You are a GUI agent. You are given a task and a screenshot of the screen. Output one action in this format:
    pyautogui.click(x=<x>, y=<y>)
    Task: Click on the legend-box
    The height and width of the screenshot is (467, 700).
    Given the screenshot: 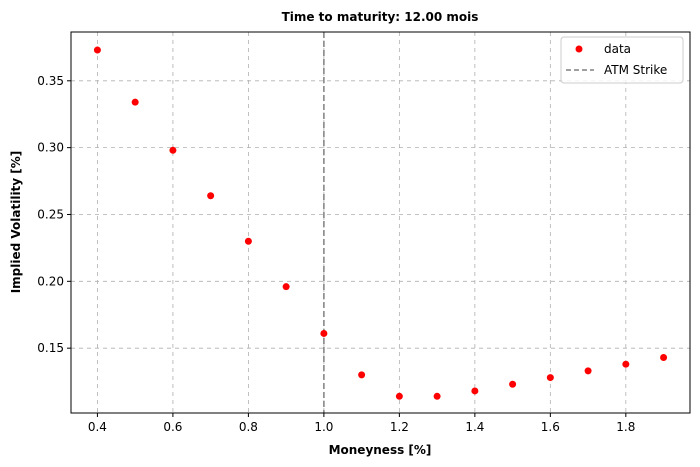 What is the action you would take?
    pyautogui.click(x=622, y=60)
    